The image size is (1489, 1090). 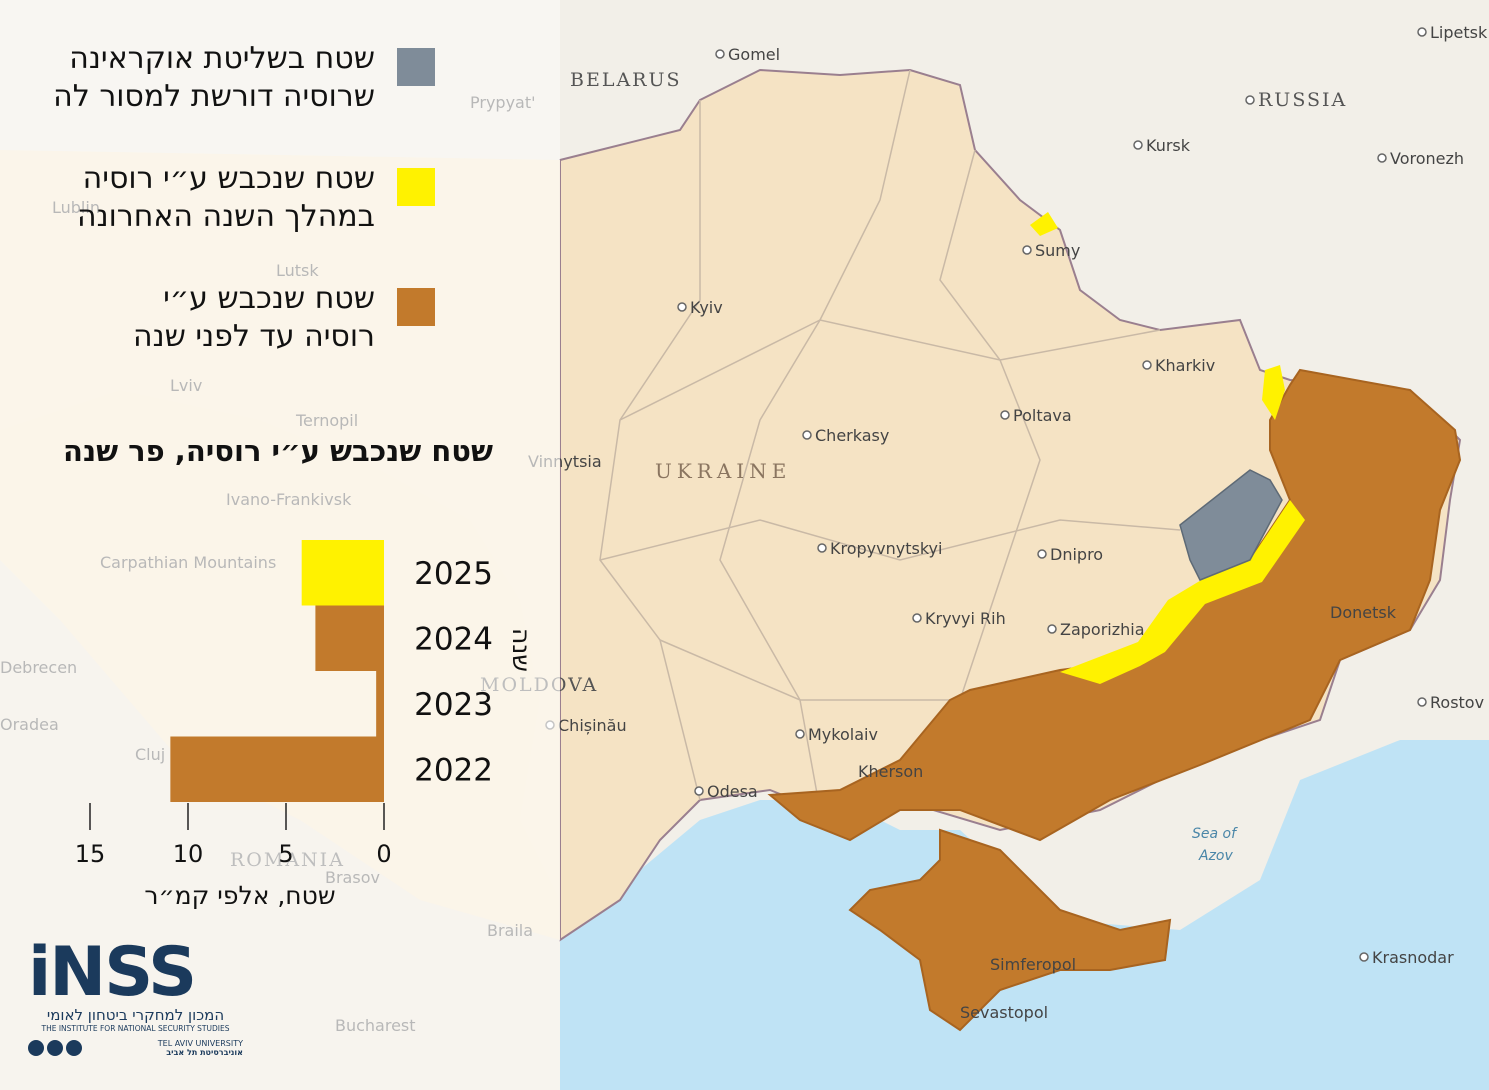 What do you see at coordinates (723, 471) in the screenshot?
I see `place-label: UKRAINE` at bounding box center [723, 471].